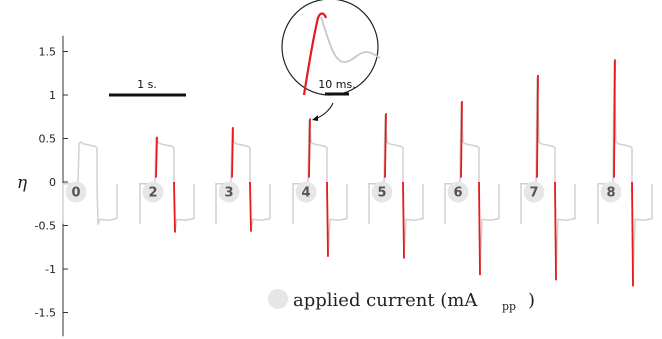  I want to click on current-badge-label: 3, so click(228, 193).